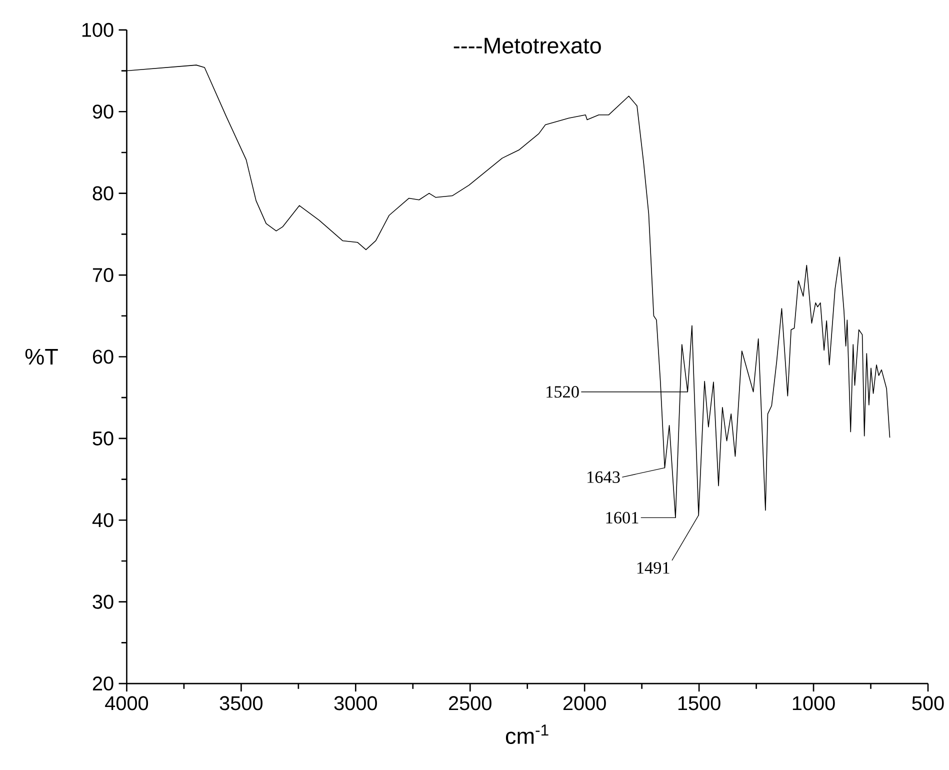 The height and width of the screenshot is (770, 949). I want to click on annotation: 1643, so click(604, 477).